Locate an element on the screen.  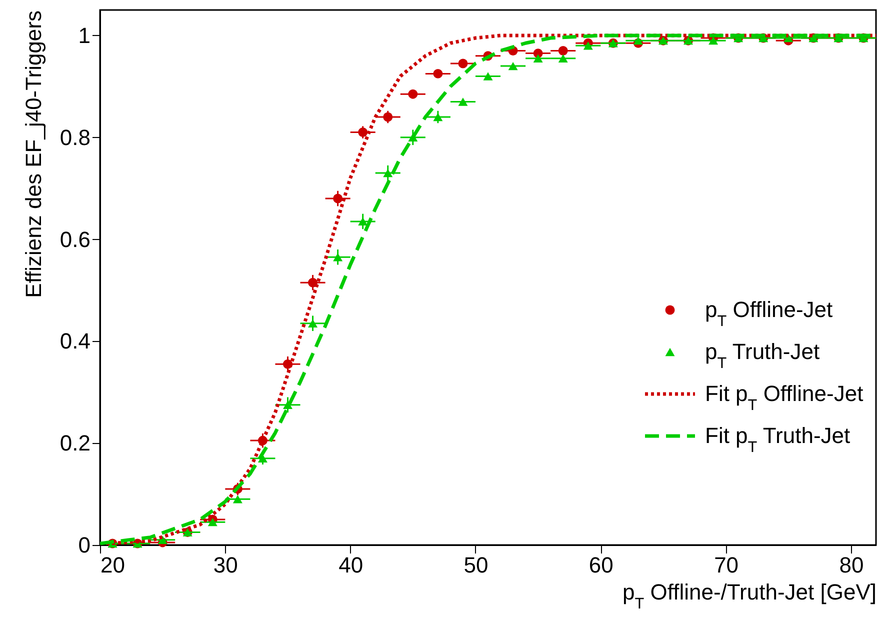
x-tick-label: 70 is located at coordinates (726, 565).